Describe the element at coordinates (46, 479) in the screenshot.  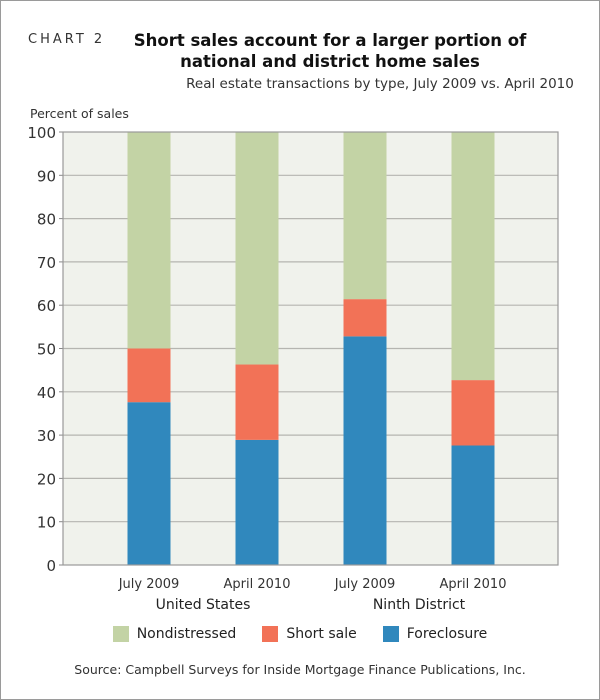
I see `y-tick-label: 20` at that location.